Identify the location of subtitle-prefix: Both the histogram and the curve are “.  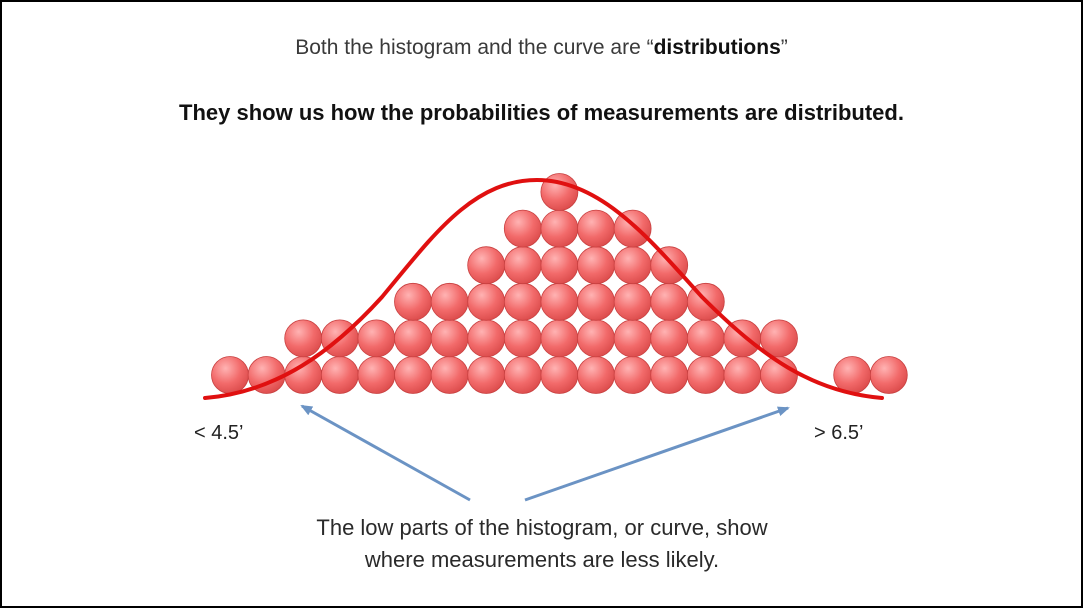
(474, 47).